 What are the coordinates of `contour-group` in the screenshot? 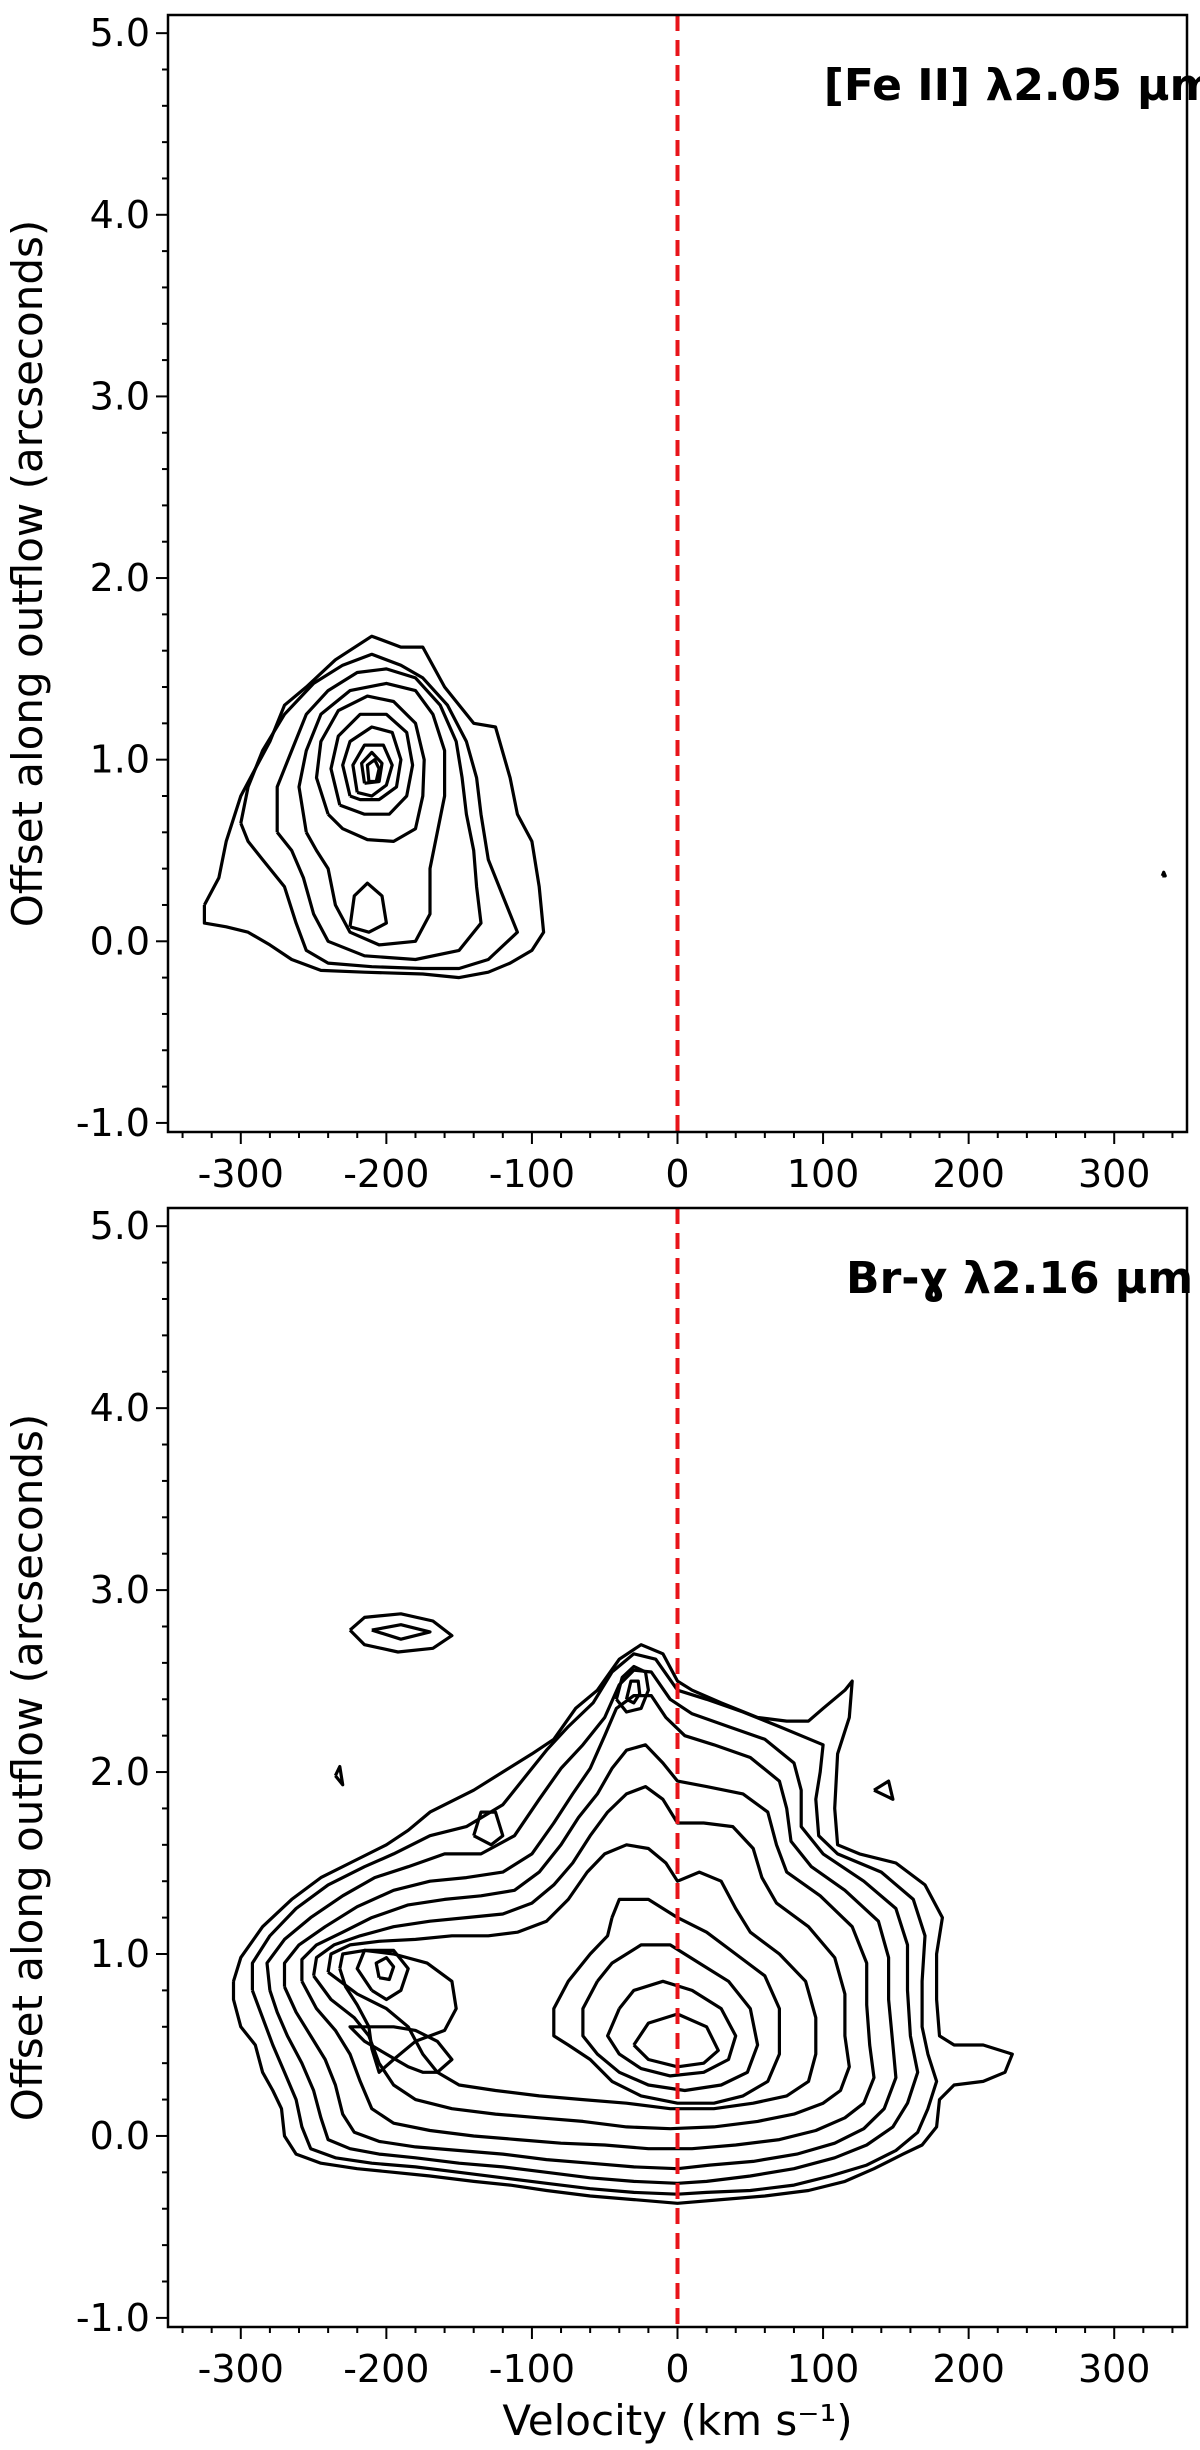 It's located at (684, 807).